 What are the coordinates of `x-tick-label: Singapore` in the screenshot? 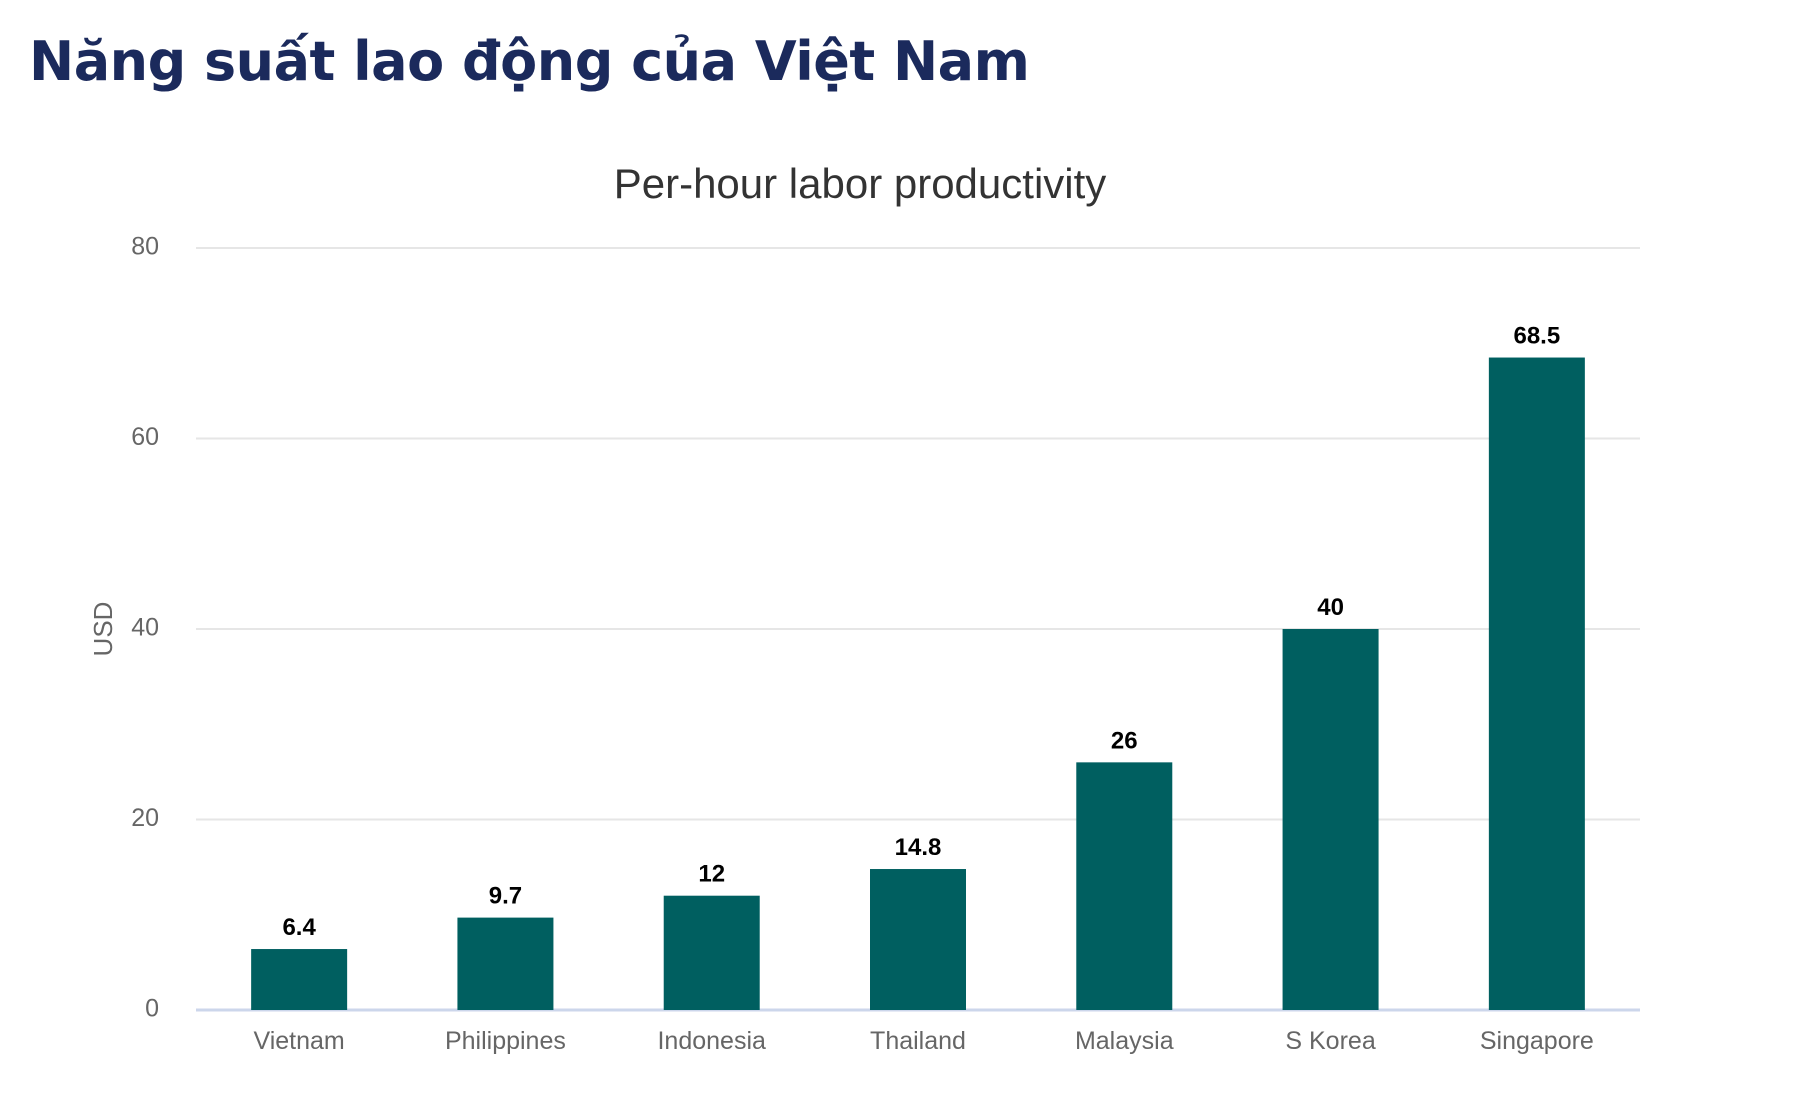 It's located at (1537, 1041).